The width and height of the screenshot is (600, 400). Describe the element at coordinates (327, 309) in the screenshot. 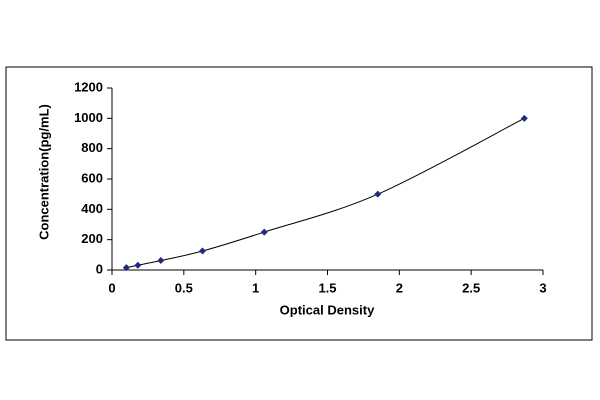

I see `x-axis-label: Optical Density` at that location.